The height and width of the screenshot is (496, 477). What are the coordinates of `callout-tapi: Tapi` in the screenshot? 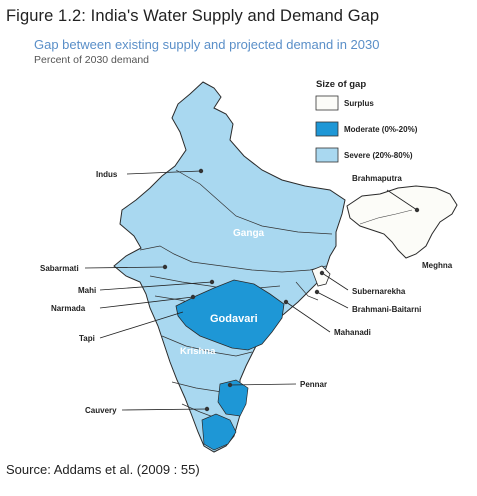 It's located at (87, 338).